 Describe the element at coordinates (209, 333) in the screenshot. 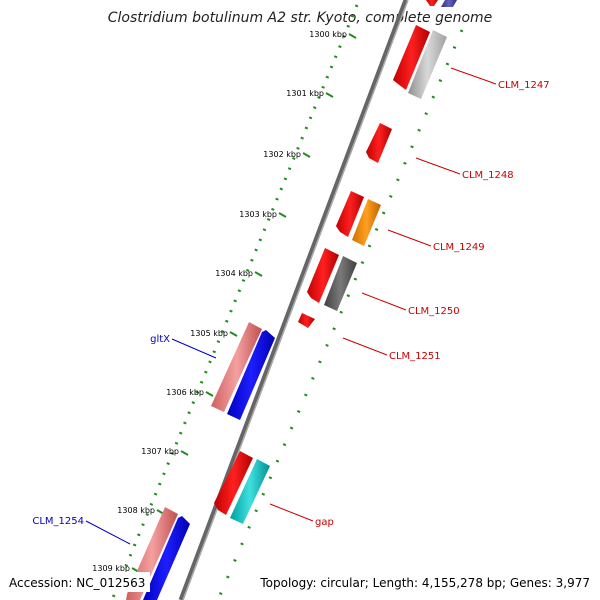

I see `tick-label: 1305 kbp` at that location.